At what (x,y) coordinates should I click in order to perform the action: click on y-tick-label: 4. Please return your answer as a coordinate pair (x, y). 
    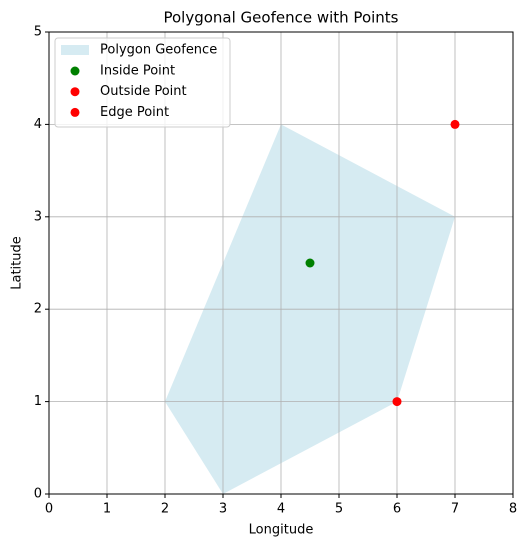
    Looking at the image, I should click on (38, 124).